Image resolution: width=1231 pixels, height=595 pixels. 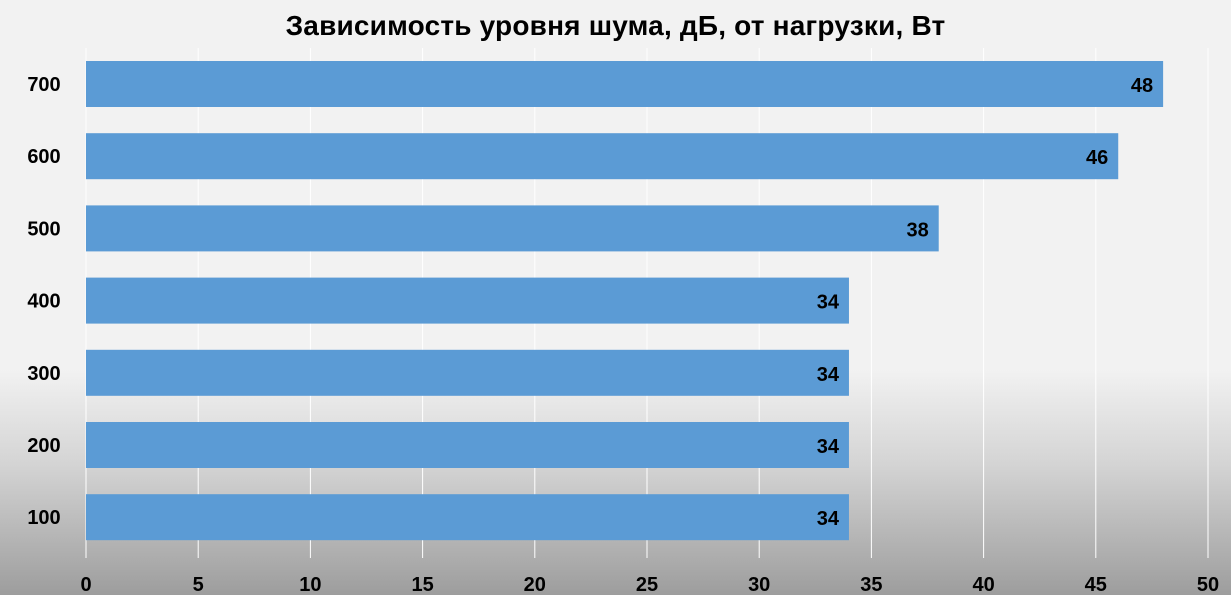 I want to click on x-tick-label: 15, so click(x=422, y=584).